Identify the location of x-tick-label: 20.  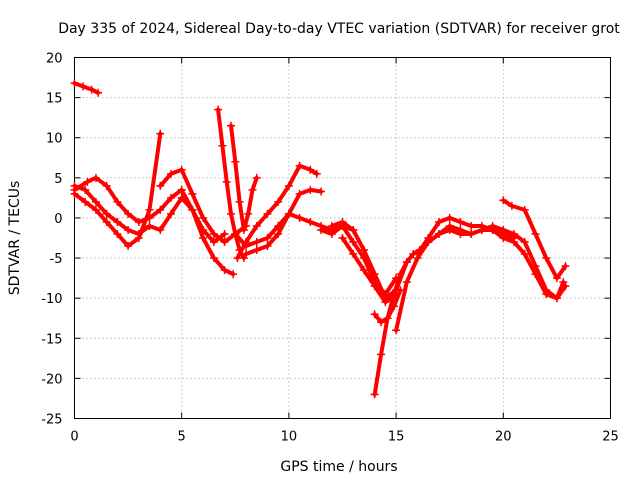
(503, 437).